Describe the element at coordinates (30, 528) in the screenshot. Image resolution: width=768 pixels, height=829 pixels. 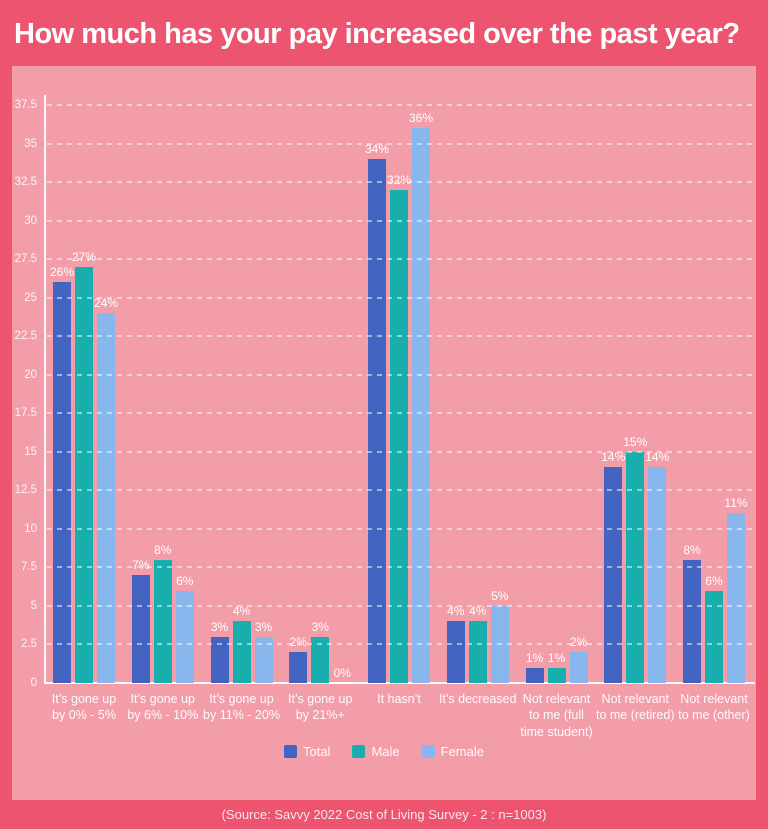
I see `y-tick-label: 10` at that location.